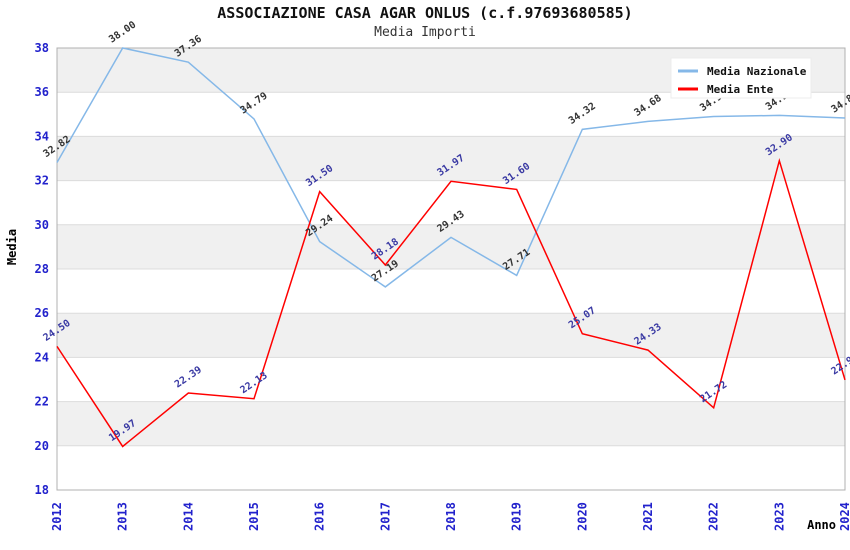 The image size is (850, 550). What do you see at coordinates (648, 516) in the screenshot?
I see `x-tick-label: 2021` at bounding box center [648, 516].